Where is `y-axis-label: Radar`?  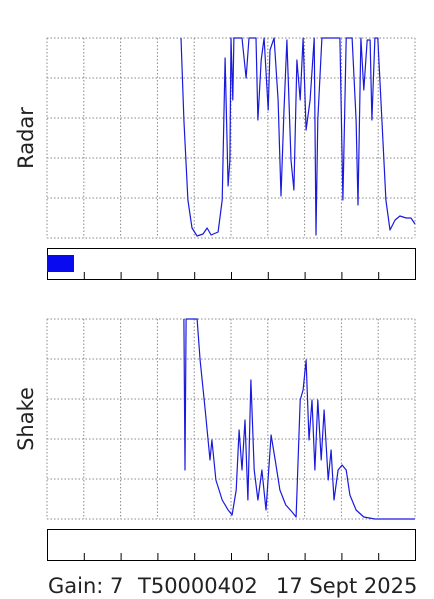
y-axis-label: Radar is located at coordinates (26, 138).